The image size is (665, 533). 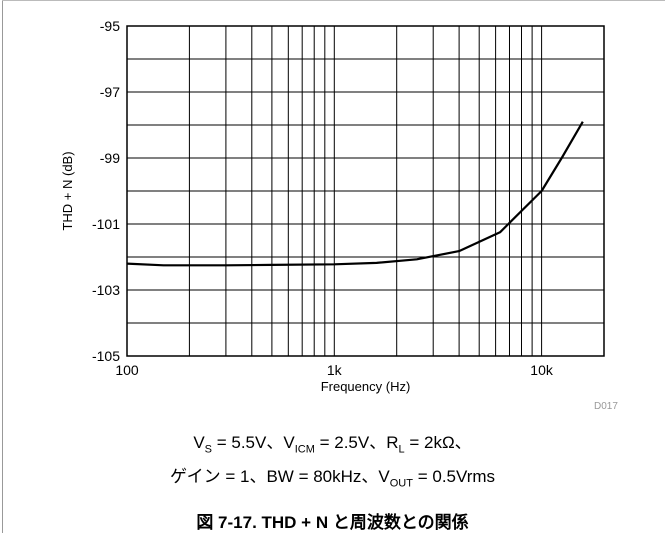 I want to click on y-axis-label: THD + N (dB), so click(x=67, y=190).